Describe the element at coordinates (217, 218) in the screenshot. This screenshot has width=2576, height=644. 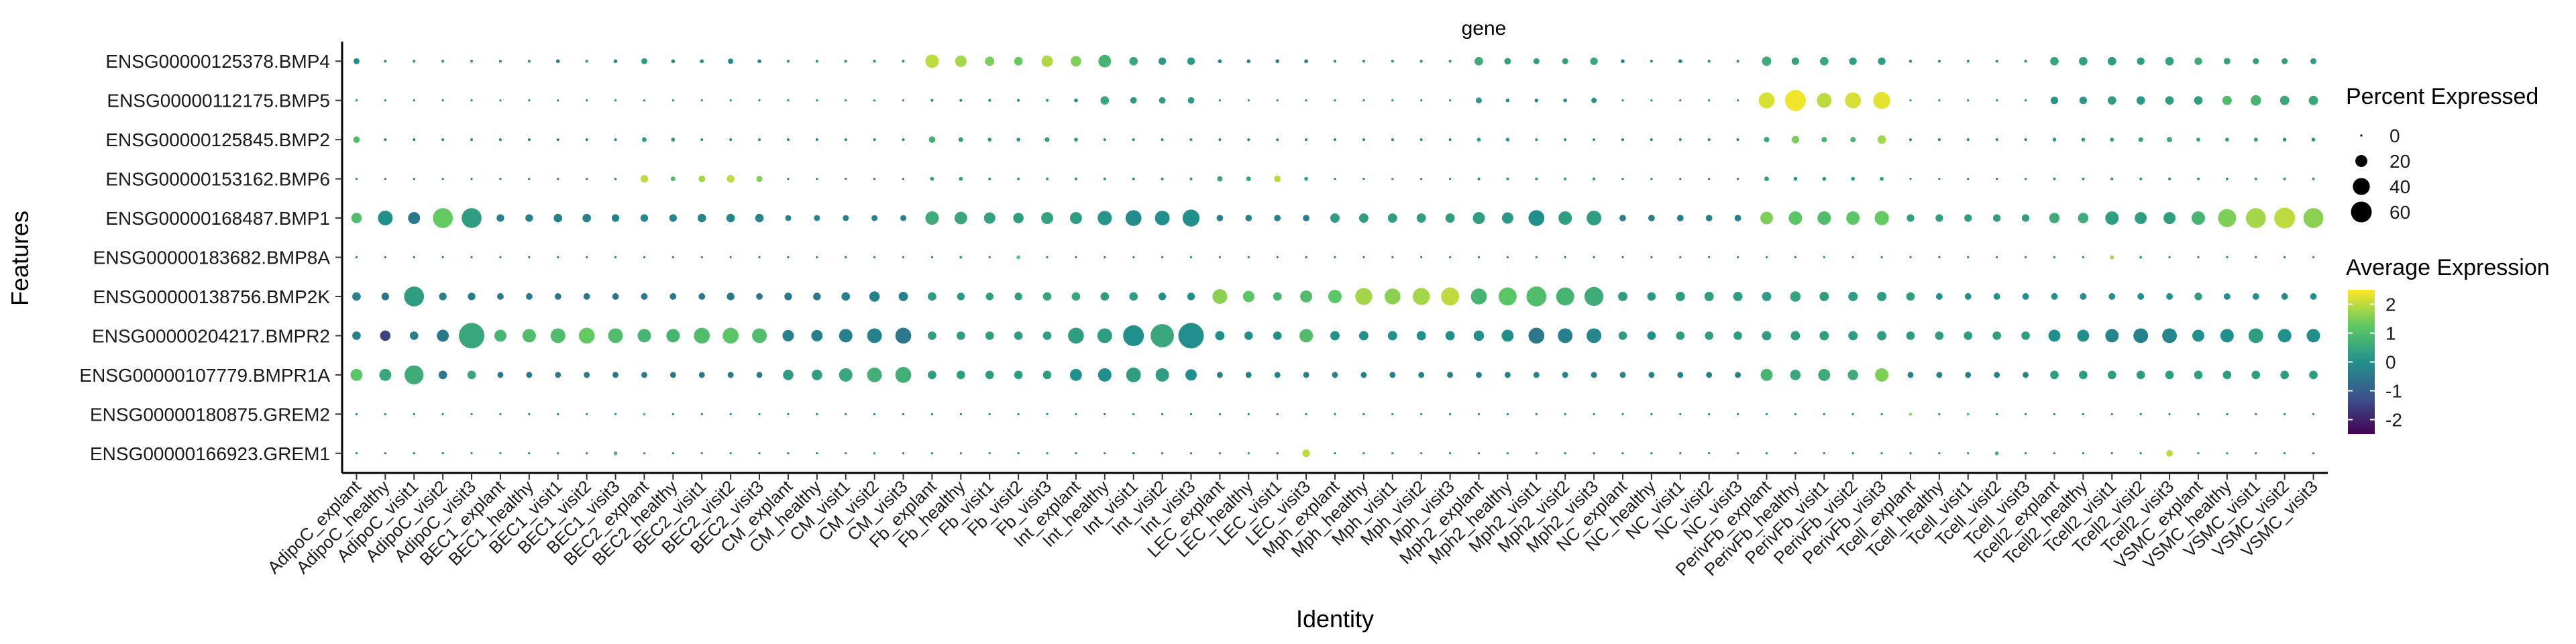
I see `y-tick-label: ENSG00000168487.BMP1` at that location.